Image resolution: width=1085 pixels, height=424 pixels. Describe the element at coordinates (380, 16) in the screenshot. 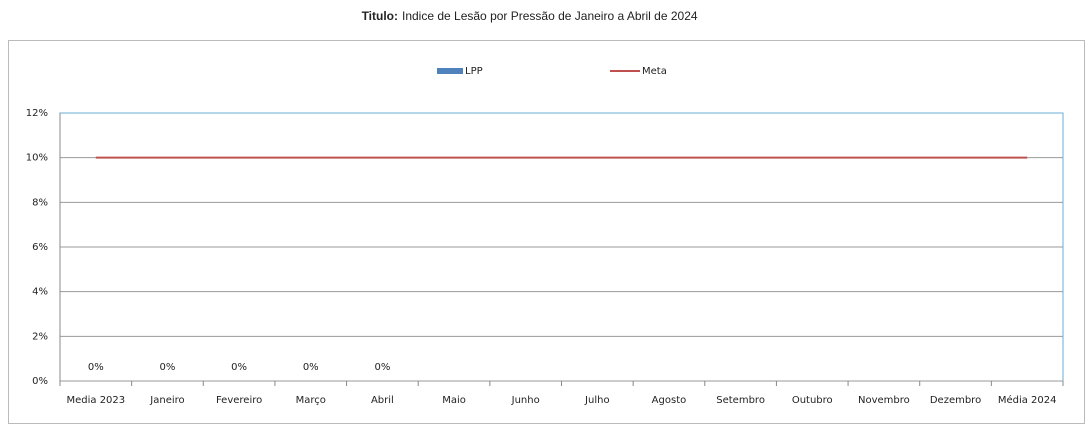

I see `chart-title-label: Titulo:` at that location.